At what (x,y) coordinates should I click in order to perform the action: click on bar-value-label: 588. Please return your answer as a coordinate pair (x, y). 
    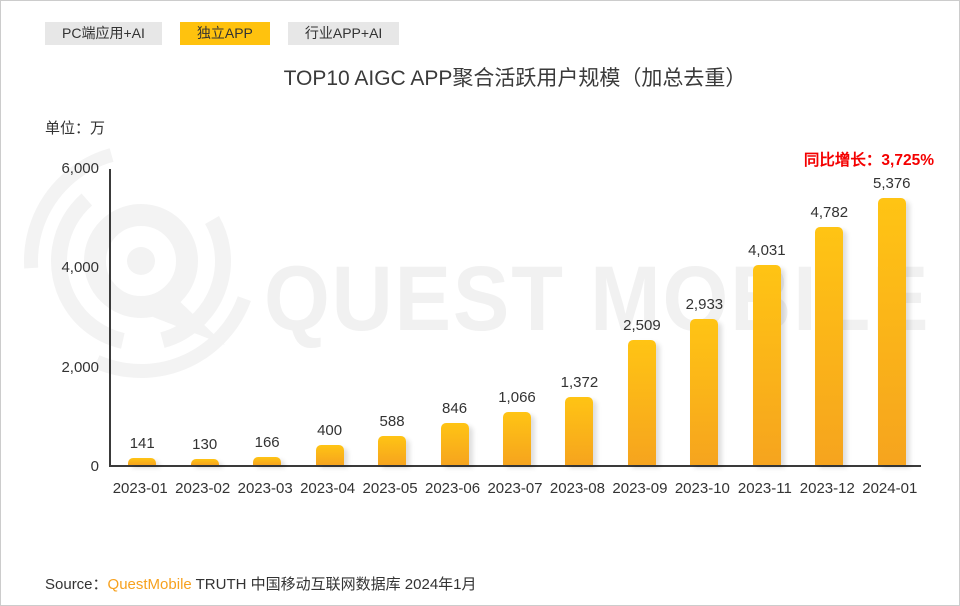
    Looking at the image, I should click on (392, 421).